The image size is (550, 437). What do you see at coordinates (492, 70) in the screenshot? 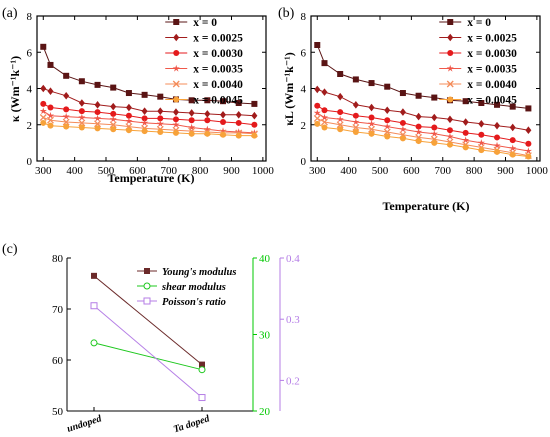
I see `legend-label: x = 0.0035` at bounding box center [492, 70].